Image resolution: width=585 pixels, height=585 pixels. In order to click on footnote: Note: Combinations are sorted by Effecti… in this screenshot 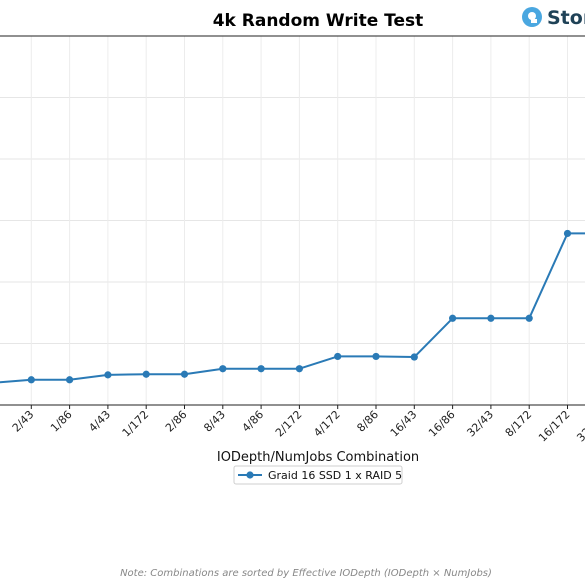, I will do `click(306, 573)`.